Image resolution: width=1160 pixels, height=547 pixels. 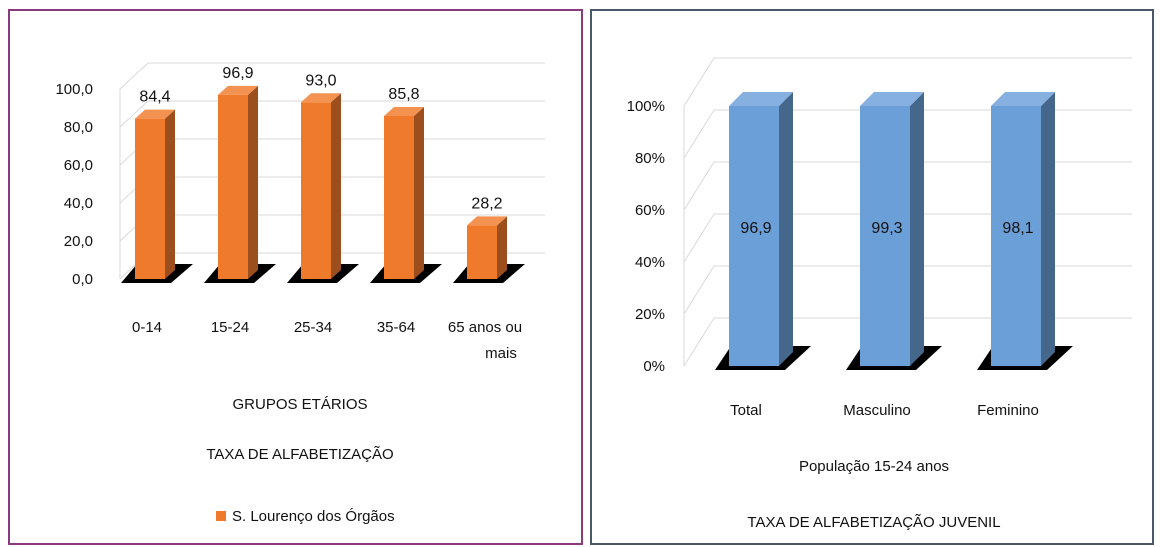 What do you see at coordinates (78, 165) in the screenshot?
I see `y-tick-label: 60,0` at bounding box center [78, 165].